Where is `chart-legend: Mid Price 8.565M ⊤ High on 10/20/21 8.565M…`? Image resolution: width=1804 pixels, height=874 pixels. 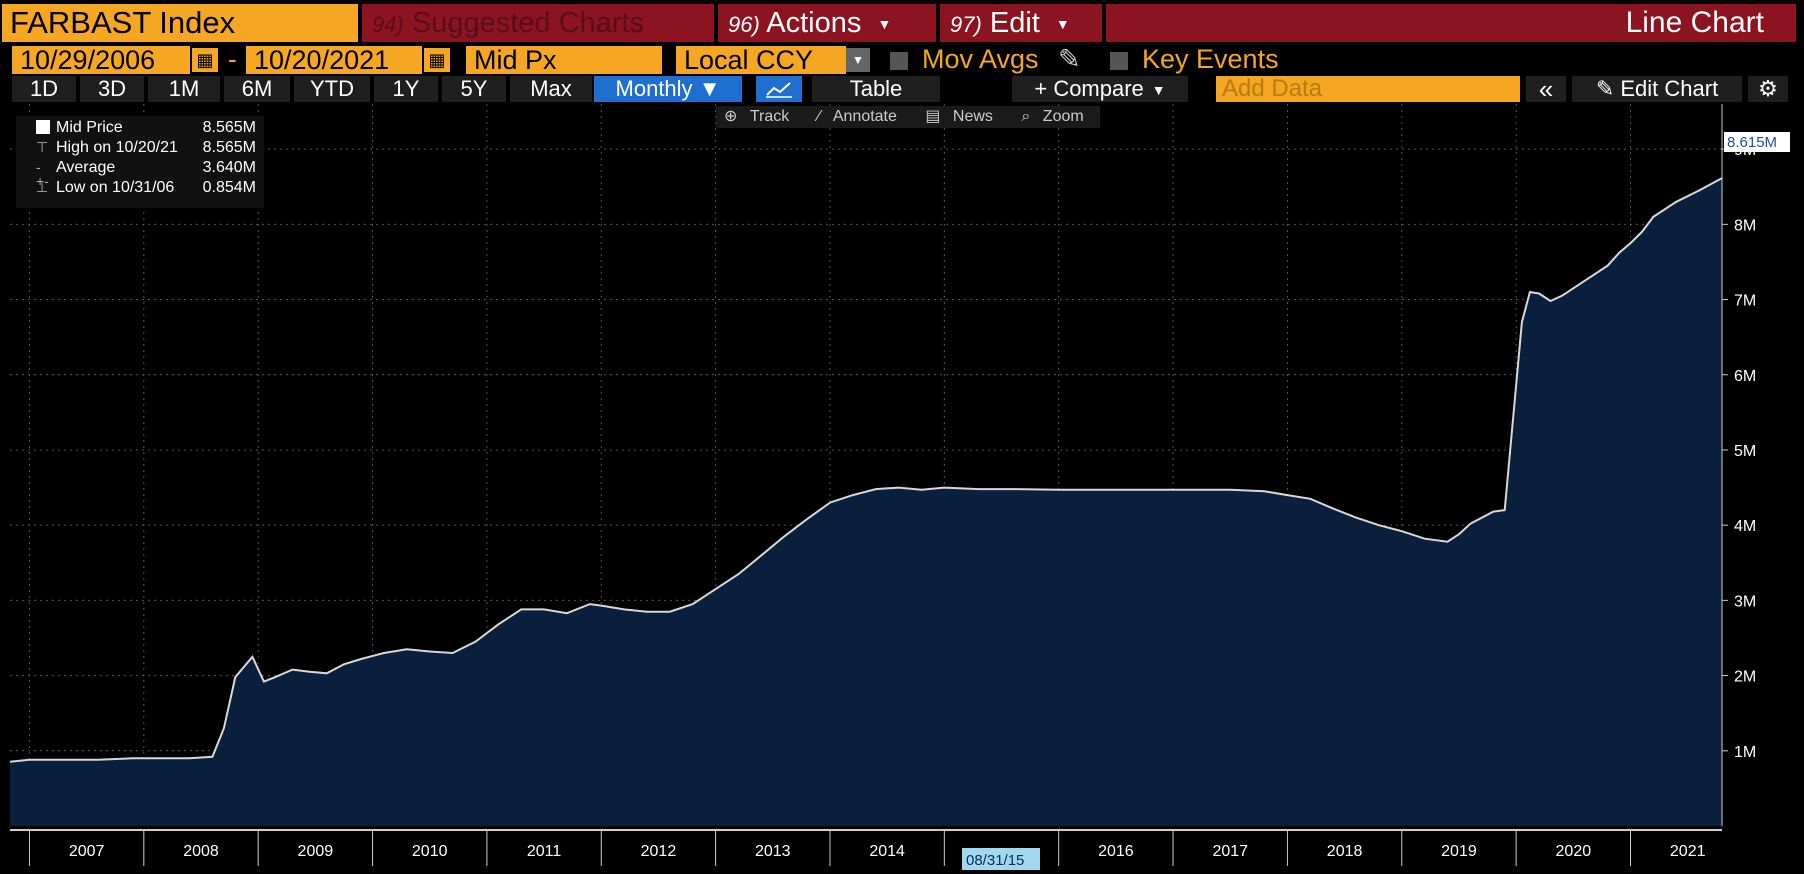 chart-legend: Mid Price 8.565M ⊤ High on 10/20/21 8.565M… is located at coordinates (140, 162).